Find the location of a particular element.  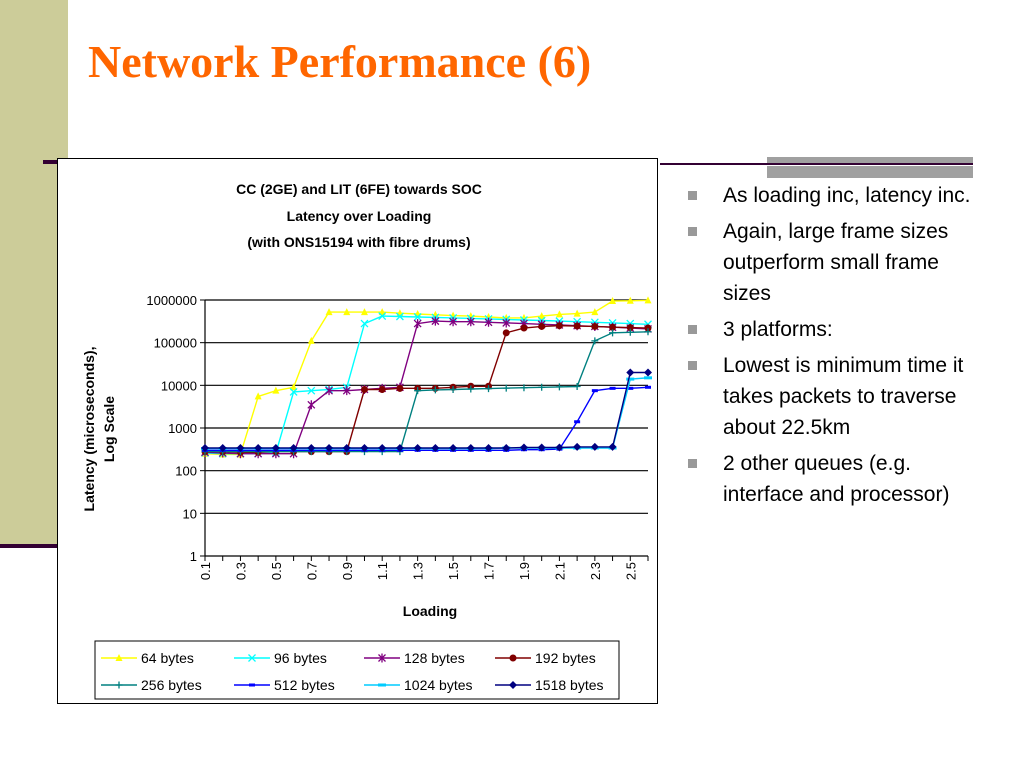

legend-item: 64 bytes is located at coordinates (147, 658).